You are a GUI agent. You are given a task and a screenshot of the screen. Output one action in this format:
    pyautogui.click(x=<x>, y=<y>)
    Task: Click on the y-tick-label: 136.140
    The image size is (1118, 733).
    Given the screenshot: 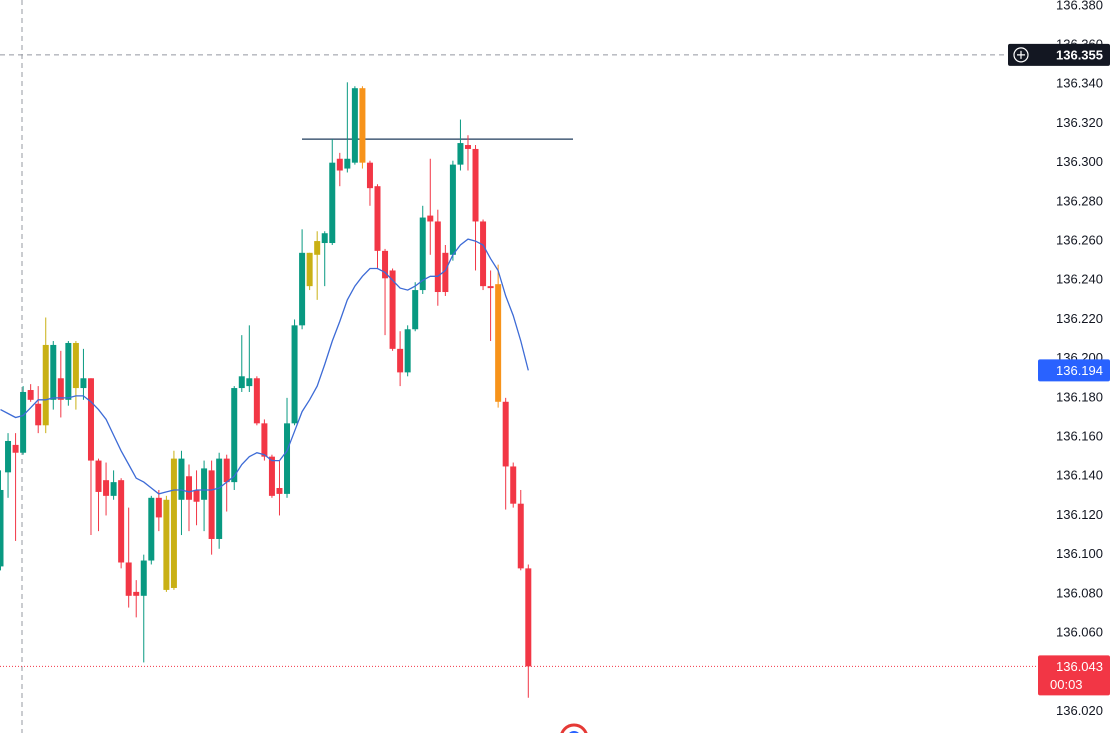 What is the action you would take?
    pyautogui.click(x=1079, y=475)
    